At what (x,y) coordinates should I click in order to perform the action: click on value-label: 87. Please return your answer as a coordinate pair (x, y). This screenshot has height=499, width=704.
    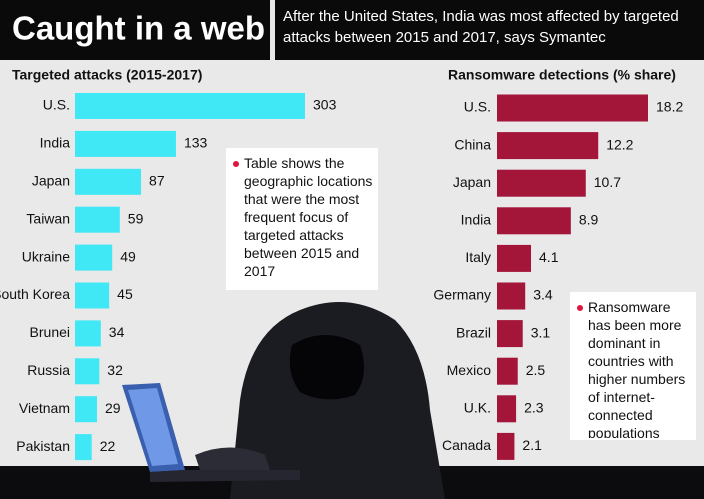
    Looking at the image, I should click on (157, 181).